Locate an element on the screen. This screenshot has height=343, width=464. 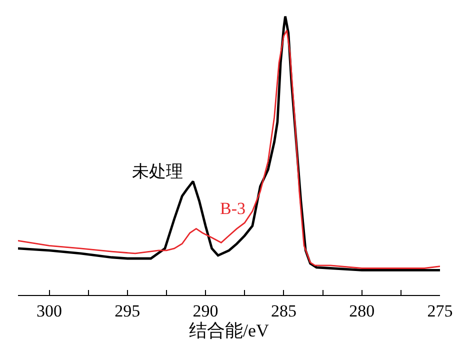
x-tick-label: 280 is located at coordinates (362, 311).